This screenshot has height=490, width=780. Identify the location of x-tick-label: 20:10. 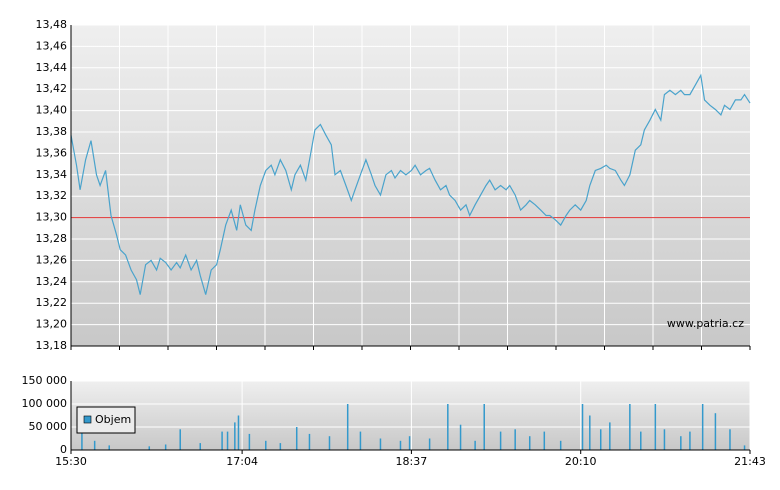
(581, 461).